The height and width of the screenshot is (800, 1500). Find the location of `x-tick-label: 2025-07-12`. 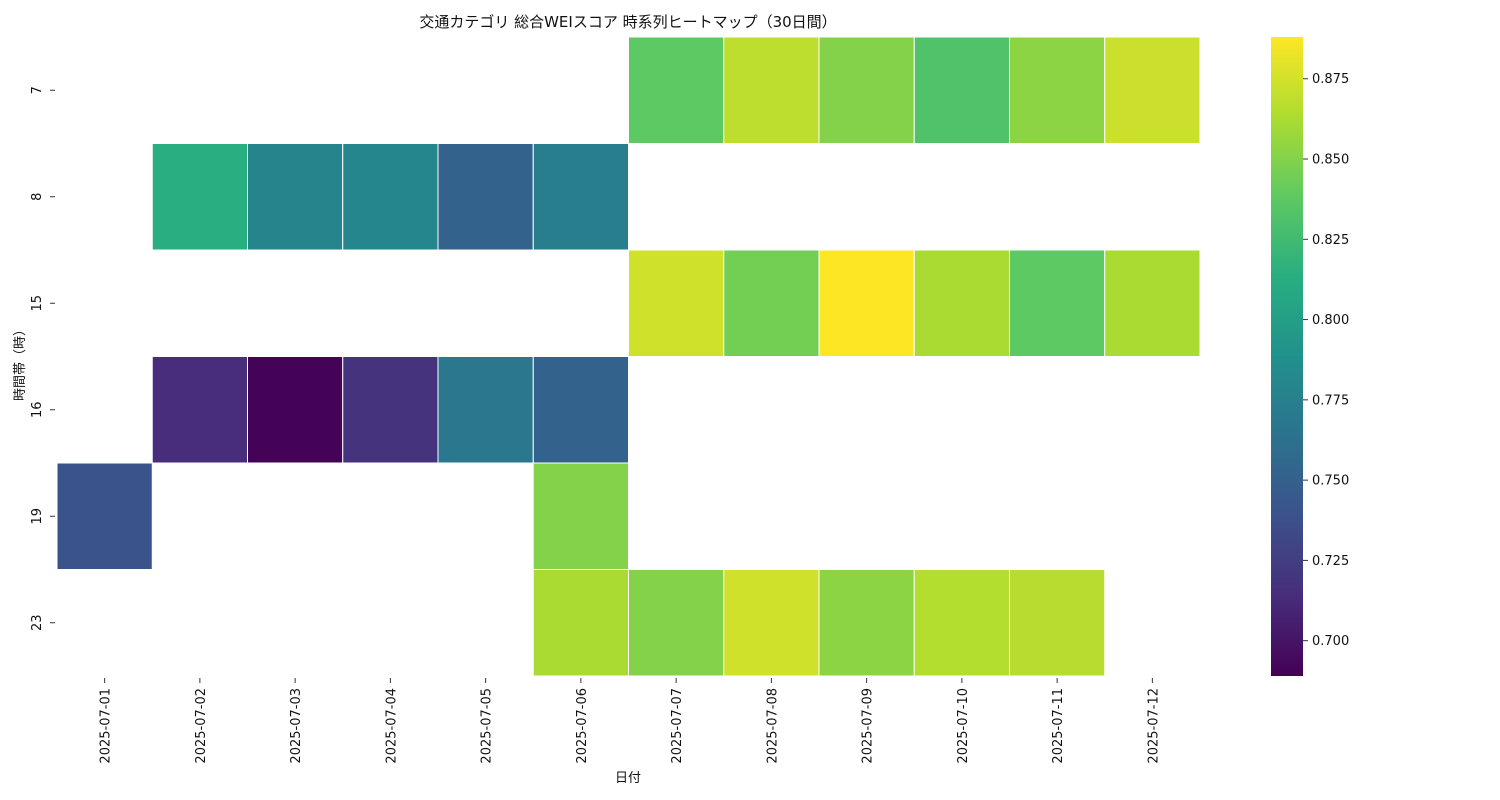

x-tick-label: 2025-07-12 is located at coordinates (1153, 726).